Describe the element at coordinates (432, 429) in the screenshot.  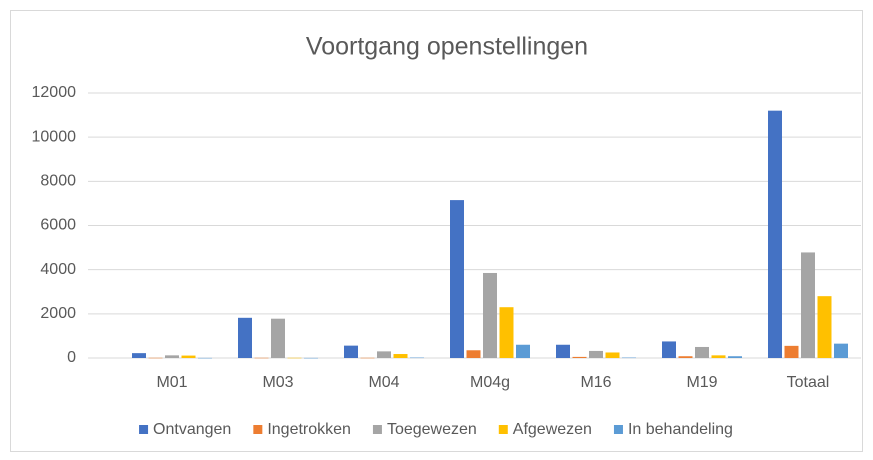
I see `legend-label: Toegewezen` at that location.